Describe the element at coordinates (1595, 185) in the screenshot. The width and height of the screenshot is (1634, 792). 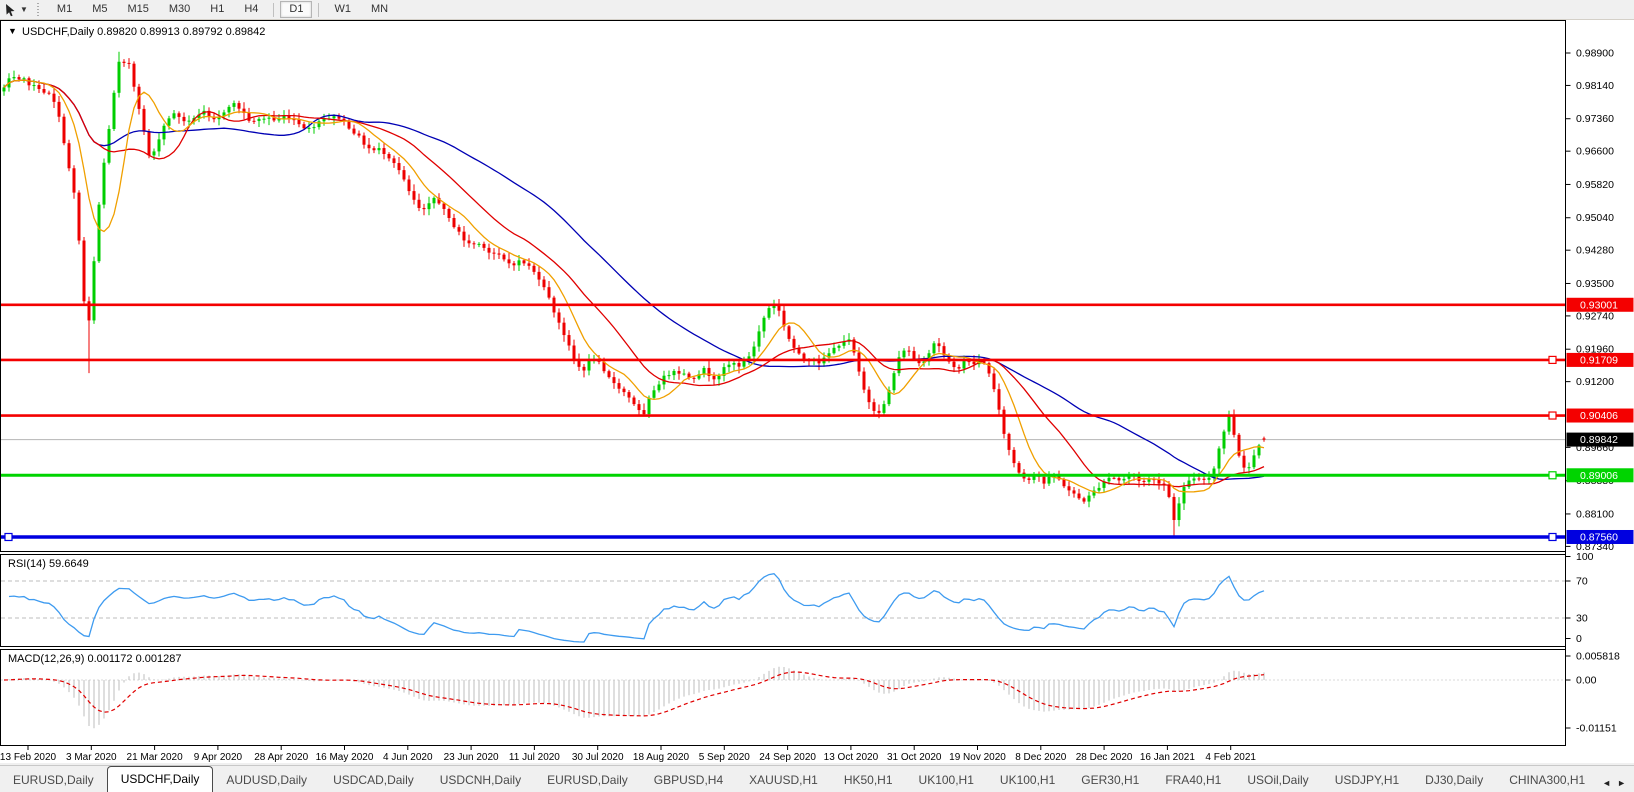
I see `svg-text: 0.95820` at that location.